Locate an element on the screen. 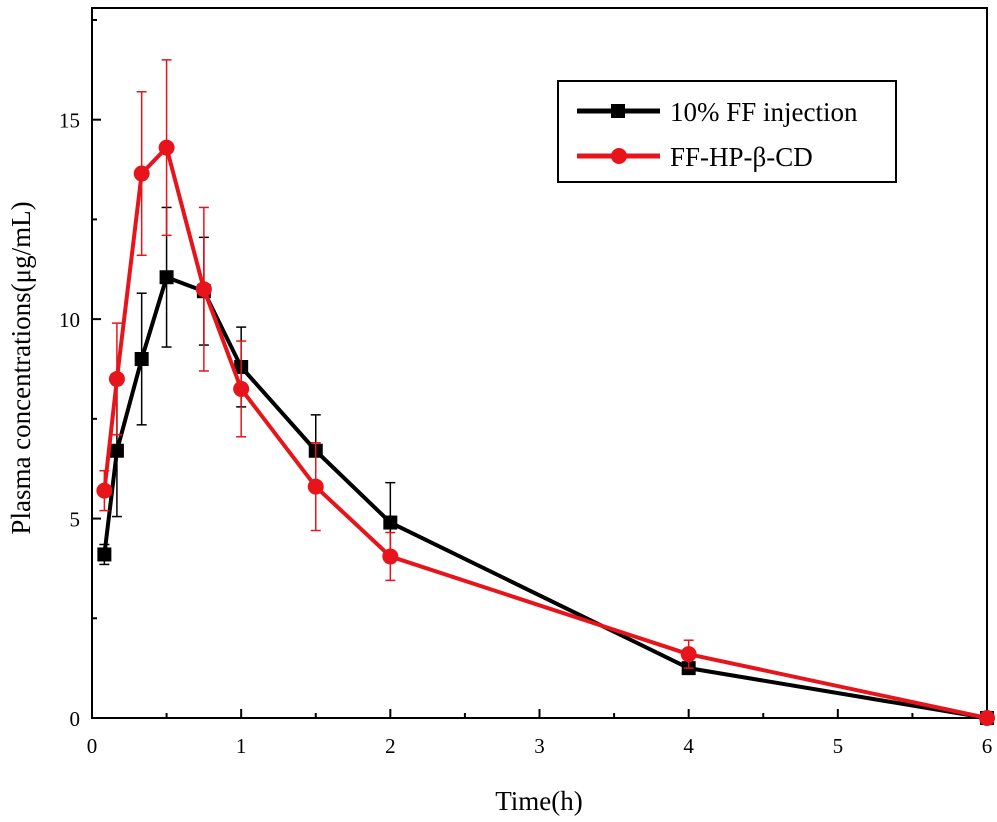 This screenshot has width=997, height=822. x-tick-label: 5 is located at coordinates (838, 746).